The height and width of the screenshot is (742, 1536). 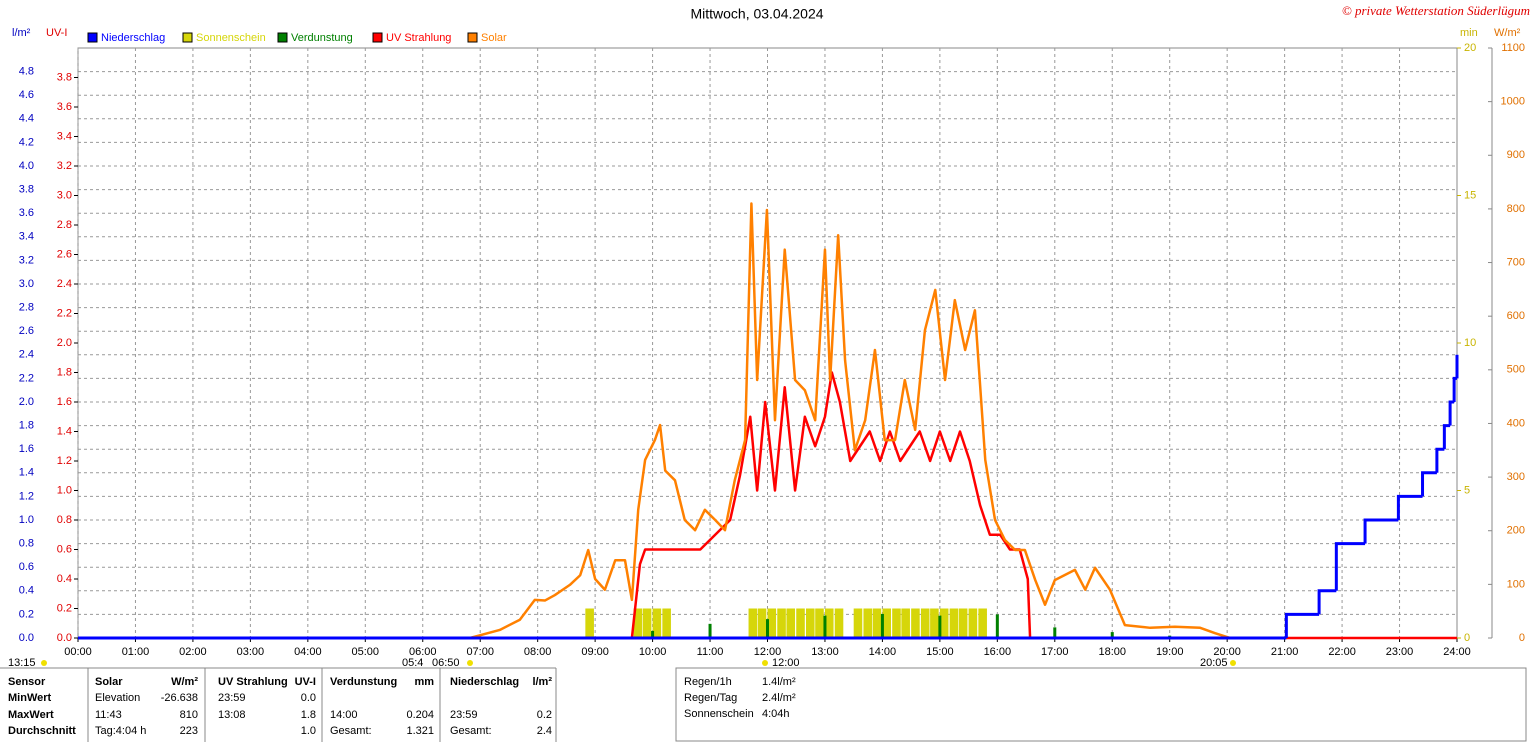 I want to click on table-cell: 0.2, so click(x=544, y=715).